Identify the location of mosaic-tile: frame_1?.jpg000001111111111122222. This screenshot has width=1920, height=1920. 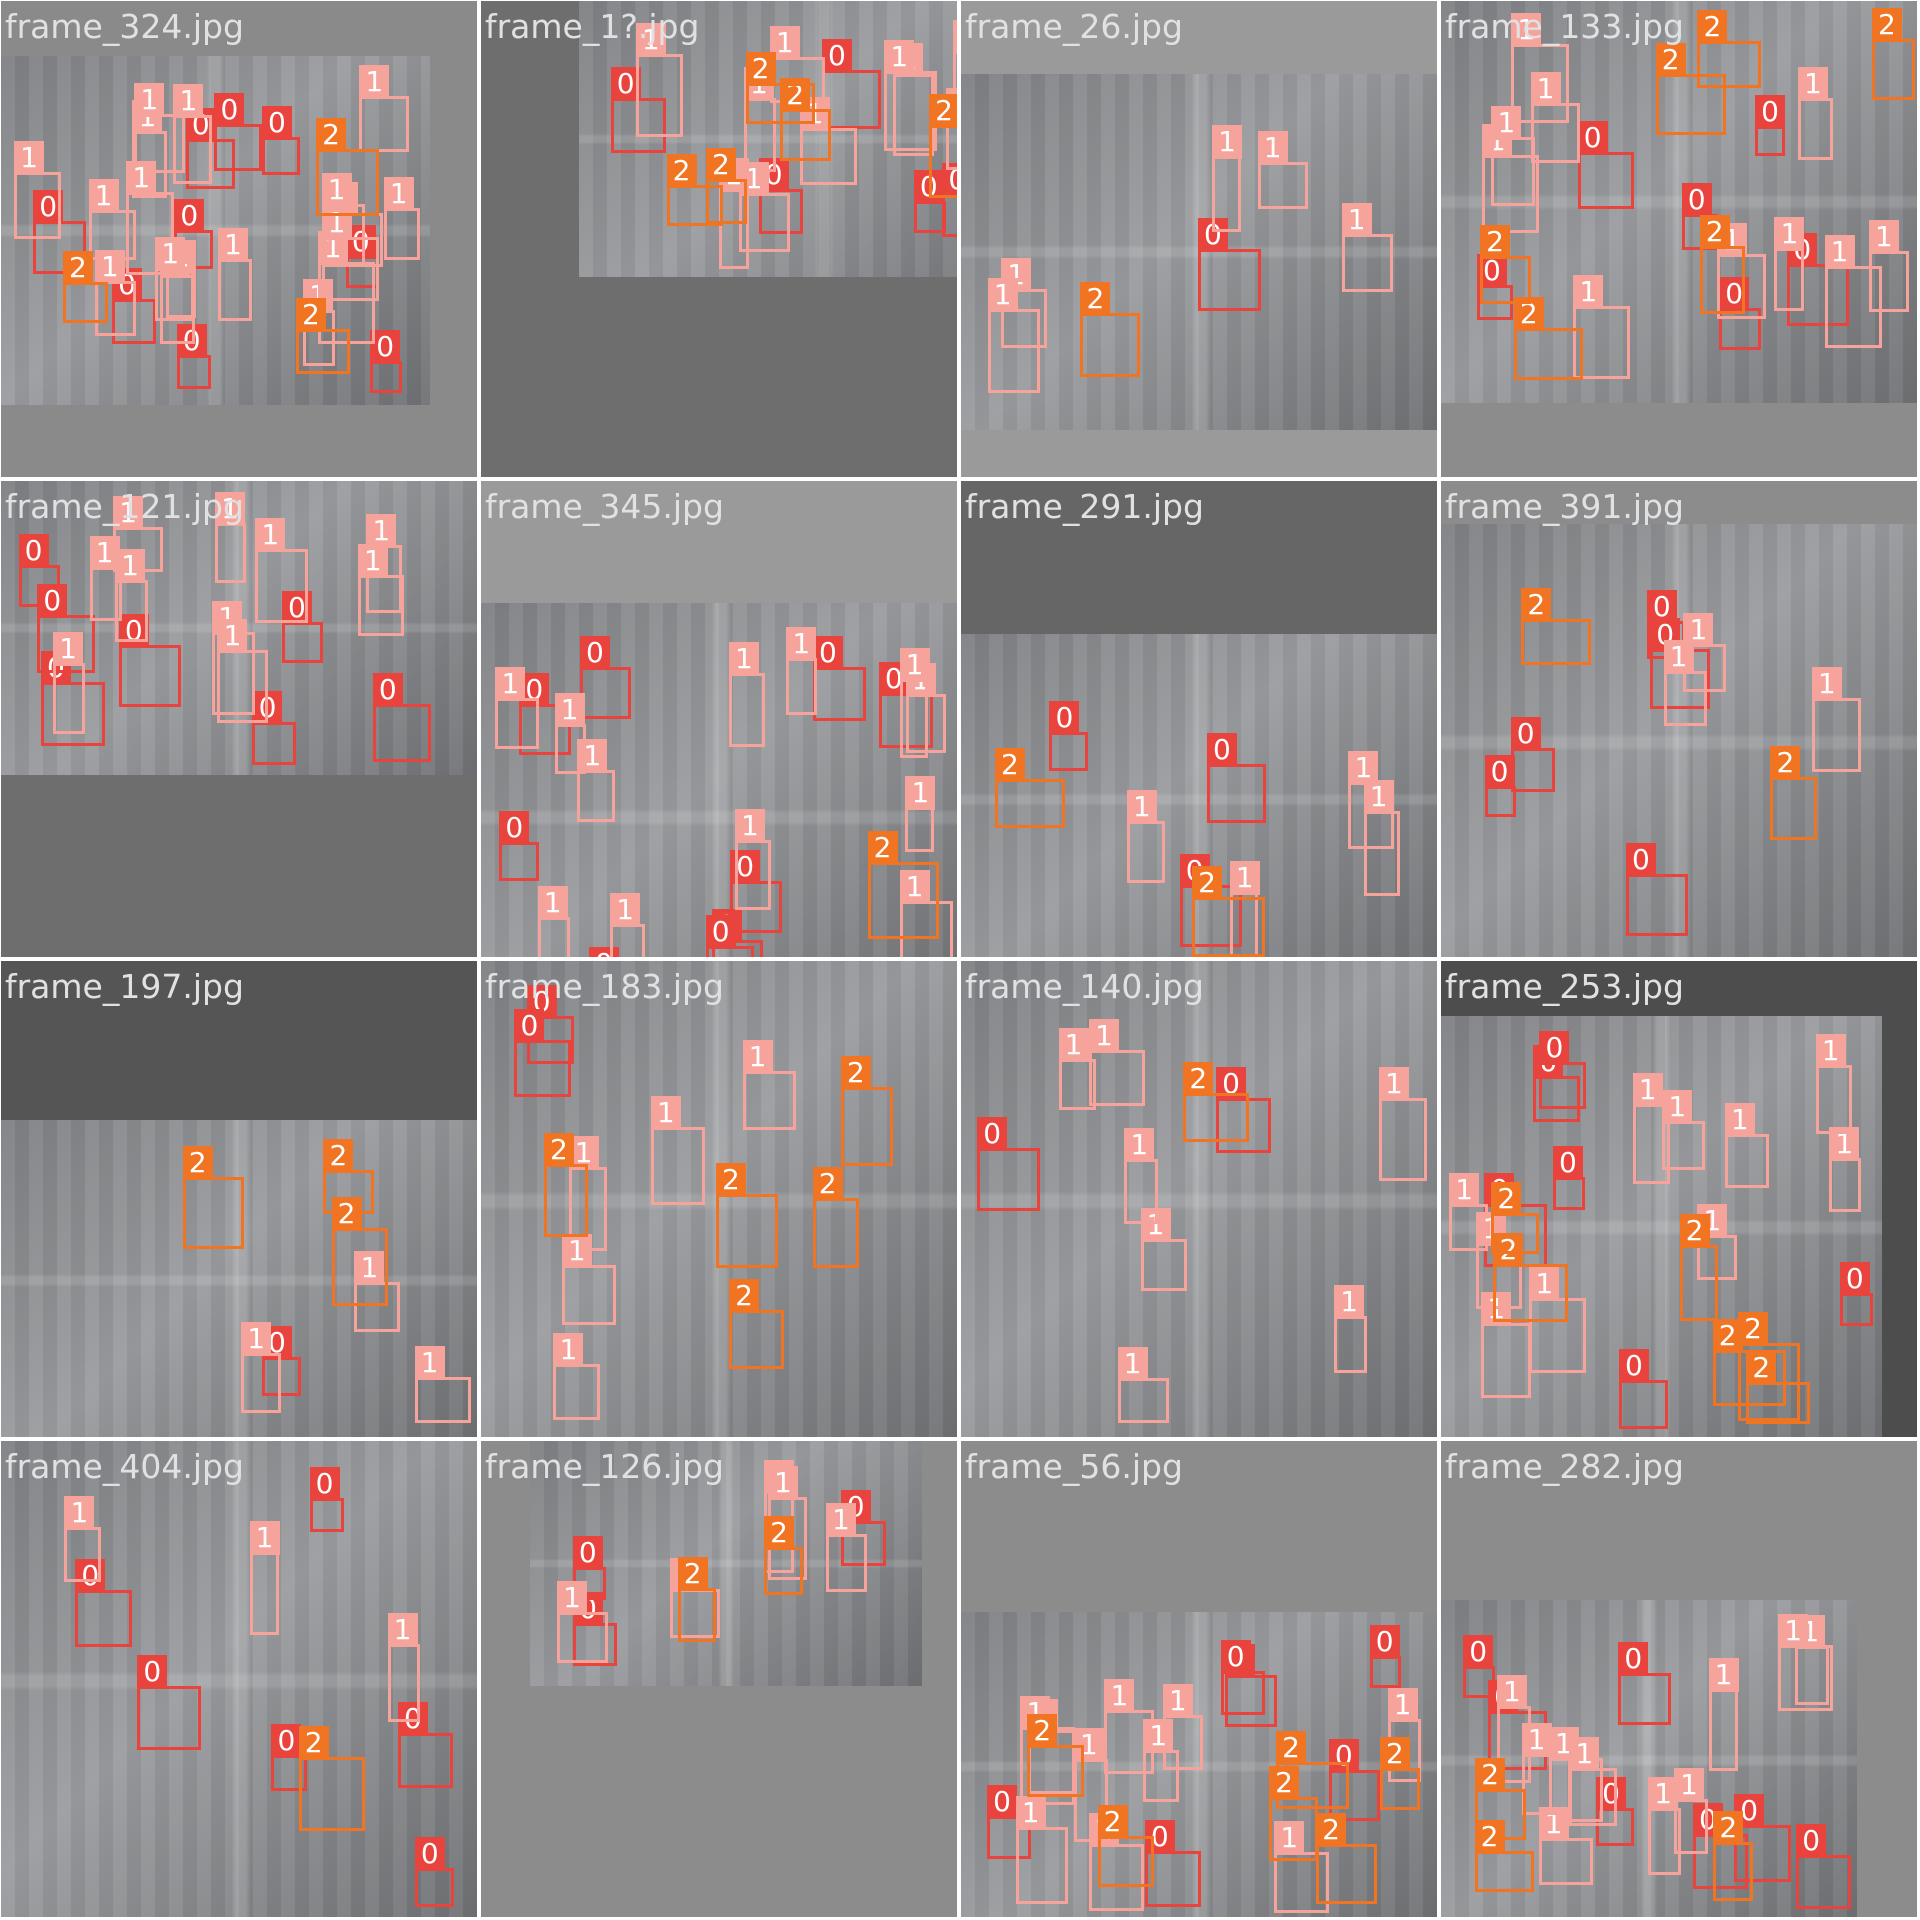
(719, 239).